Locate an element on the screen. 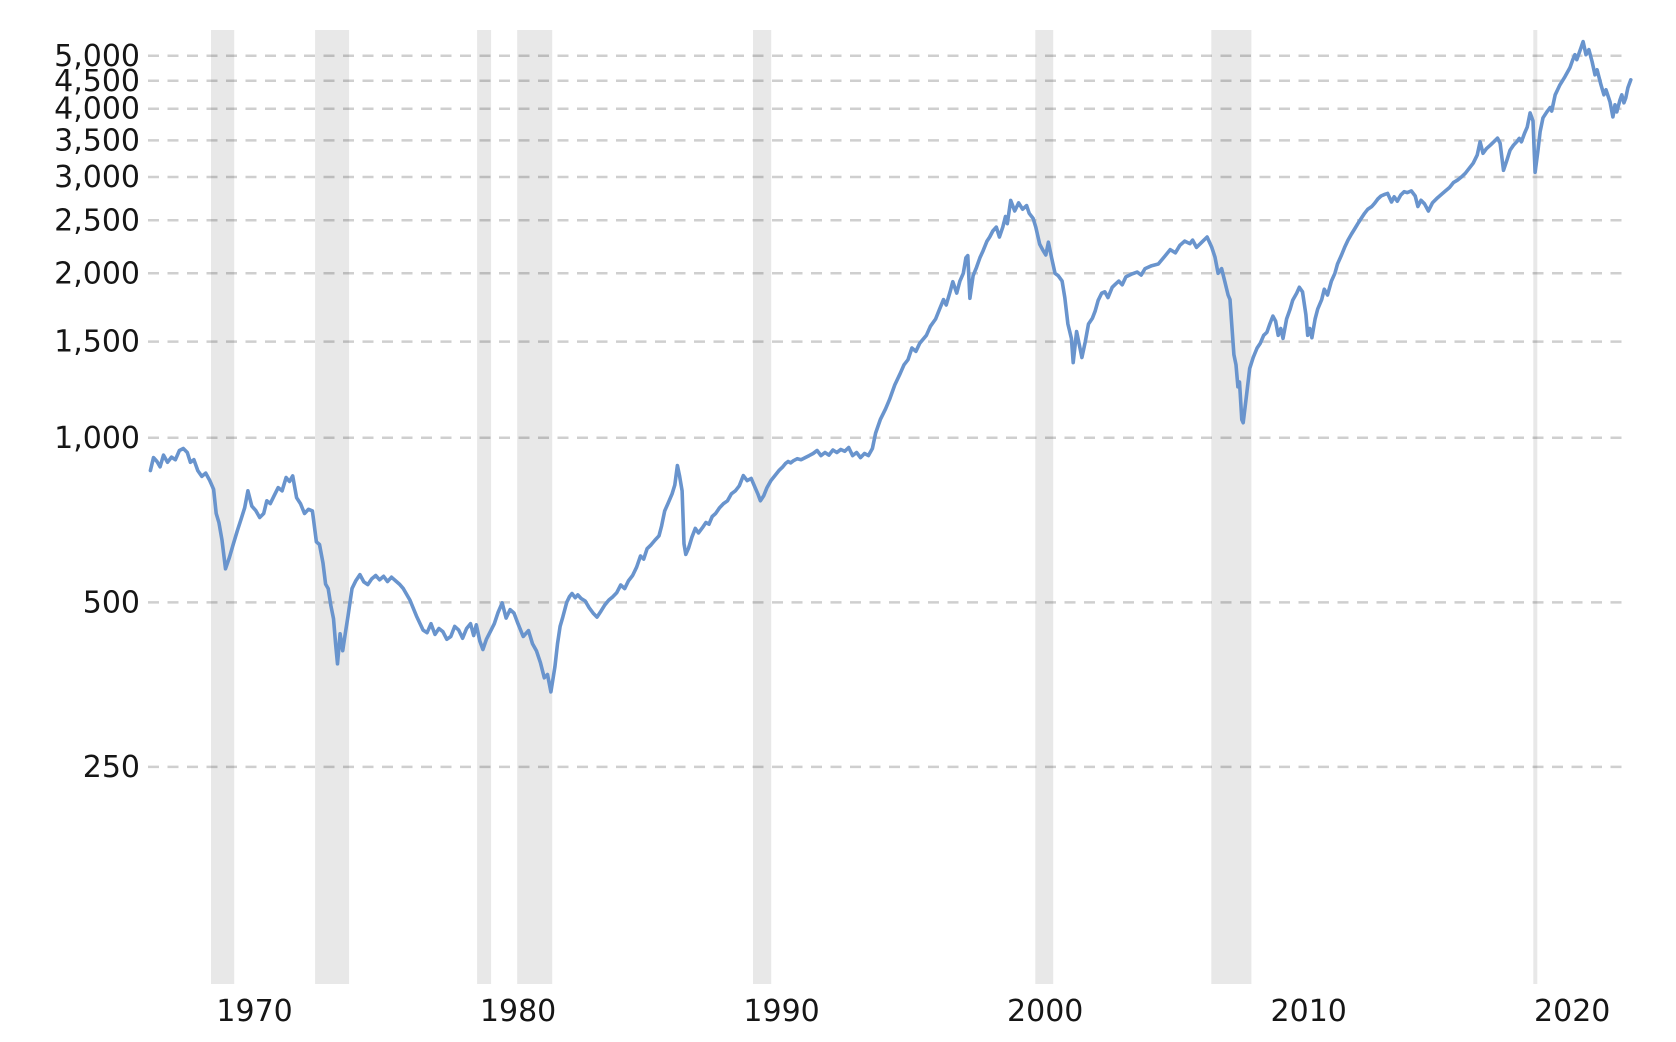 The image size is (1676, 1042). y-axis-tick-label: 4,500 is located at coordinates (97, 81).